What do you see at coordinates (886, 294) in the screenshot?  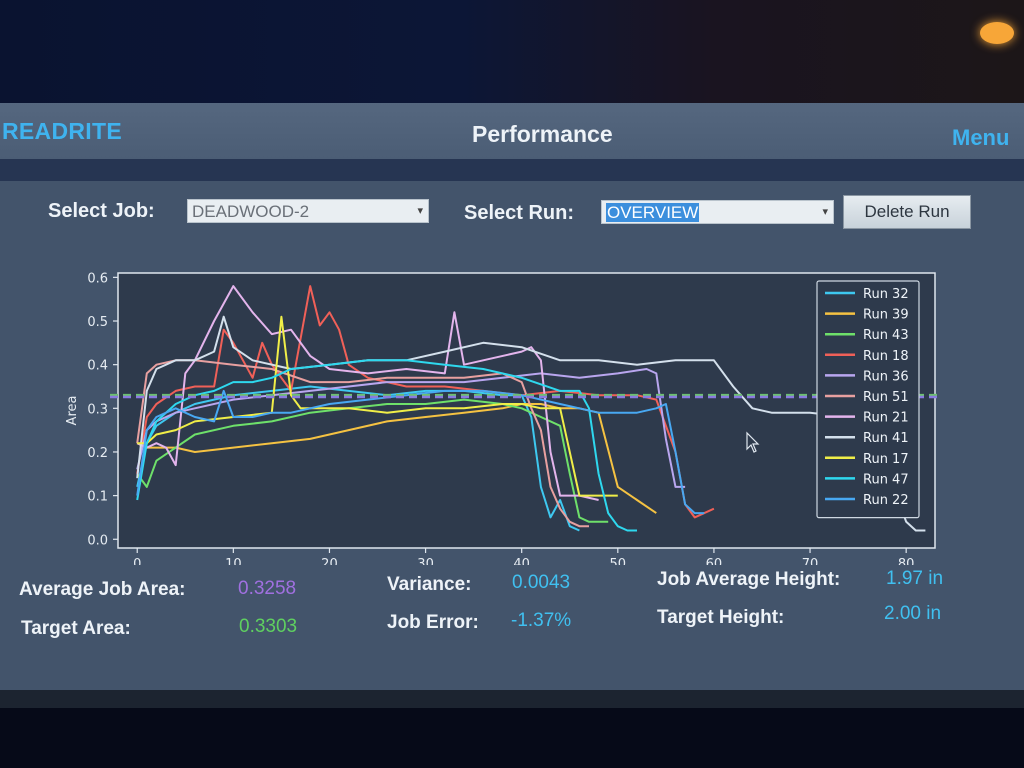 I see `legend-label: Run 32` at bounding box center [886, 294].